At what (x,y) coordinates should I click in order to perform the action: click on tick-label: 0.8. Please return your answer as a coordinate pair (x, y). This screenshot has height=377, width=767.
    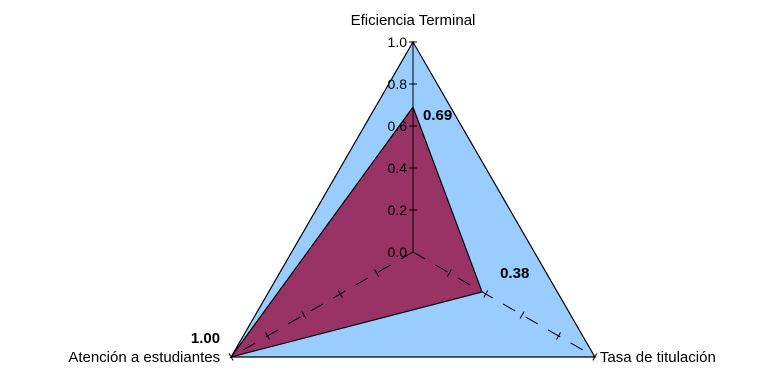
    Looking at the image, I should click on (398, 84).